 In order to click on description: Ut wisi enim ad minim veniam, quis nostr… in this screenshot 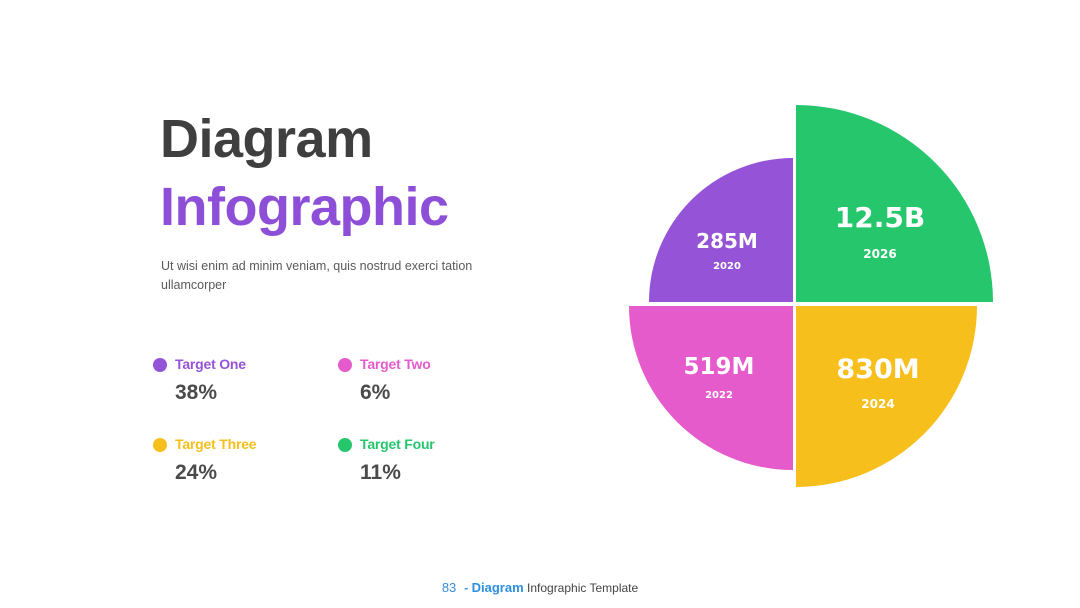, I will do `click(317, 275)`.